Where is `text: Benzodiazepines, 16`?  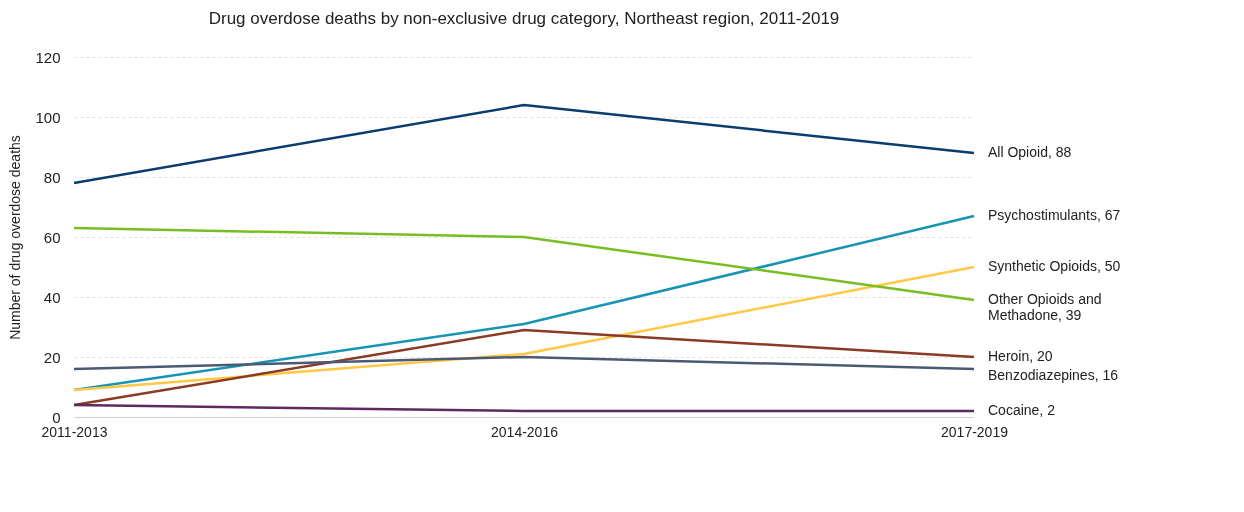 text: Benzodiazepines, 16 is located at coordinates (1053, 375).